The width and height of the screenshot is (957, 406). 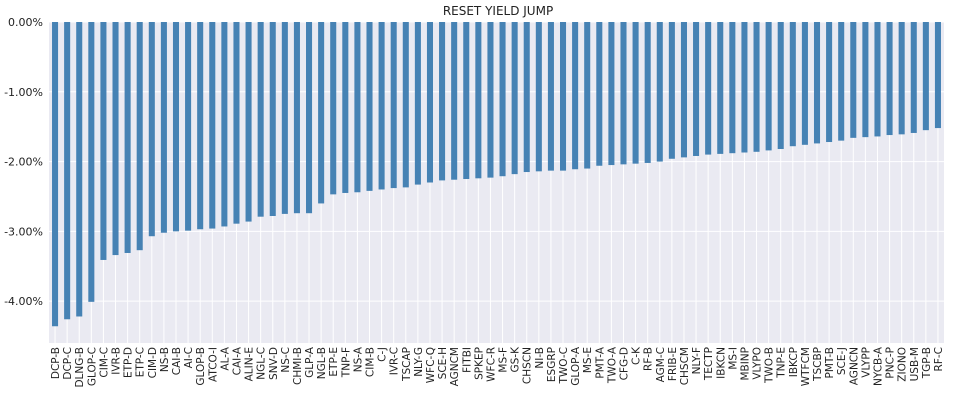 I want to click on x-tick-label: CAI-A, so click(x=237, y=360).